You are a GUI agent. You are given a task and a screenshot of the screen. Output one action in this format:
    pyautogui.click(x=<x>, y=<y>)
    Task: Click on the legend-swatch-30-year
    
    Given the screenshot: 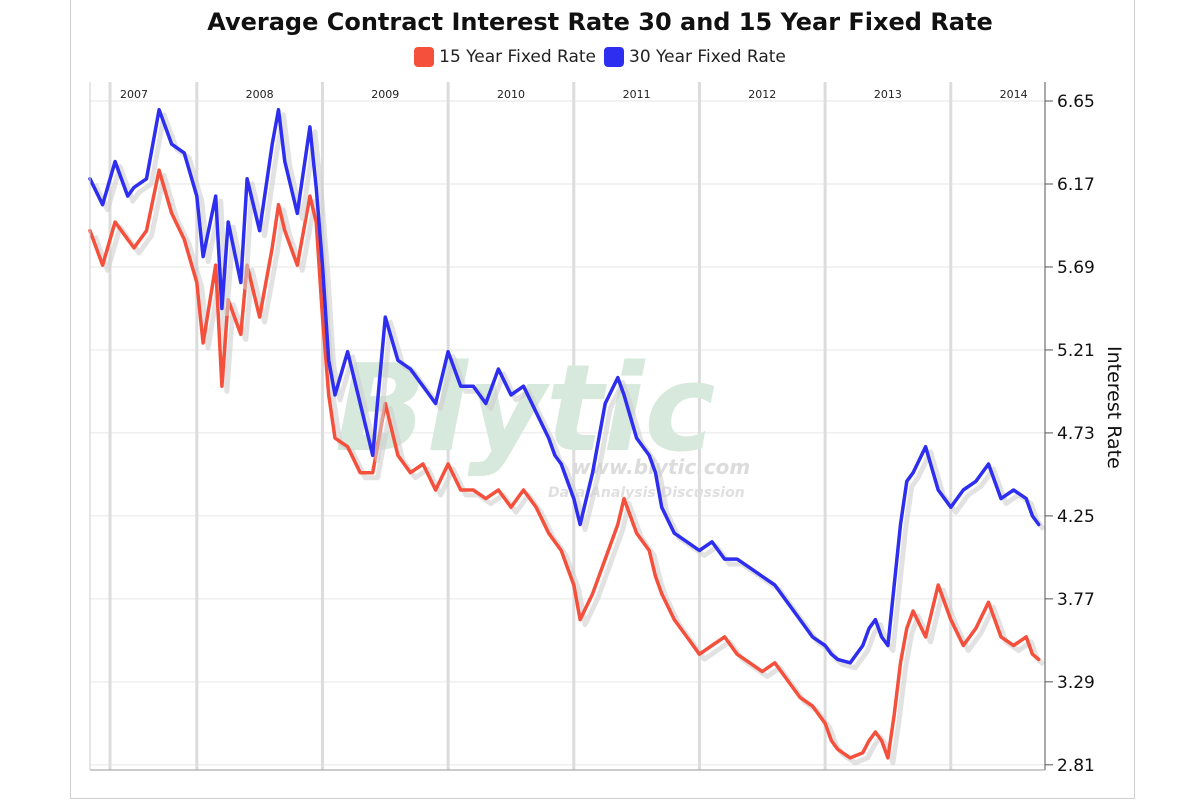 What is the action you would take?
    pyautogui.click(x=614, y=57)
    